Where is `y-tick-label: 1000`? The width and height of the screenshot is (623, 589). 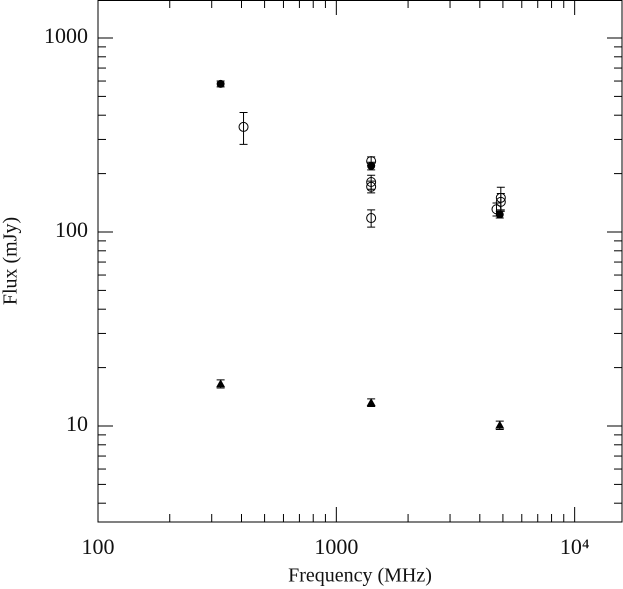
y-tick-label: 1000 is located at coordinates (66, 35).